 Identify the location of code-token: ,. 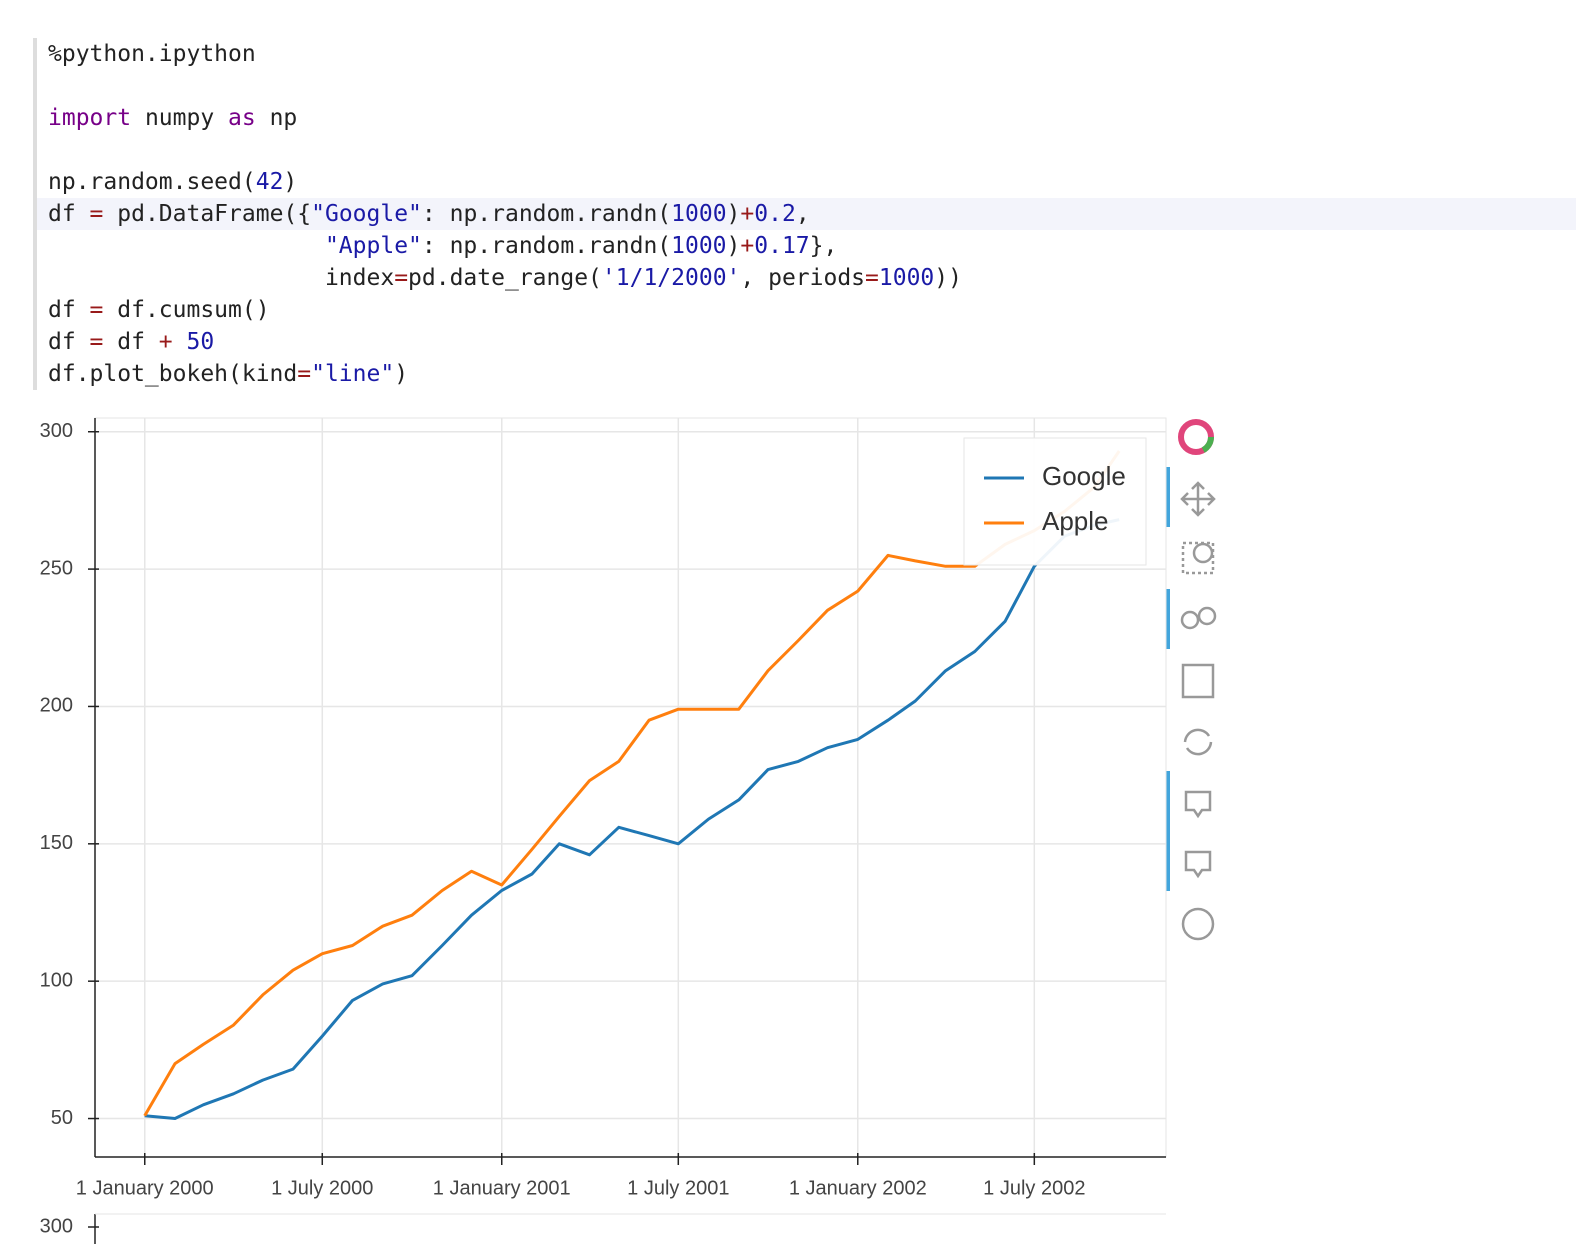
(802, 214).